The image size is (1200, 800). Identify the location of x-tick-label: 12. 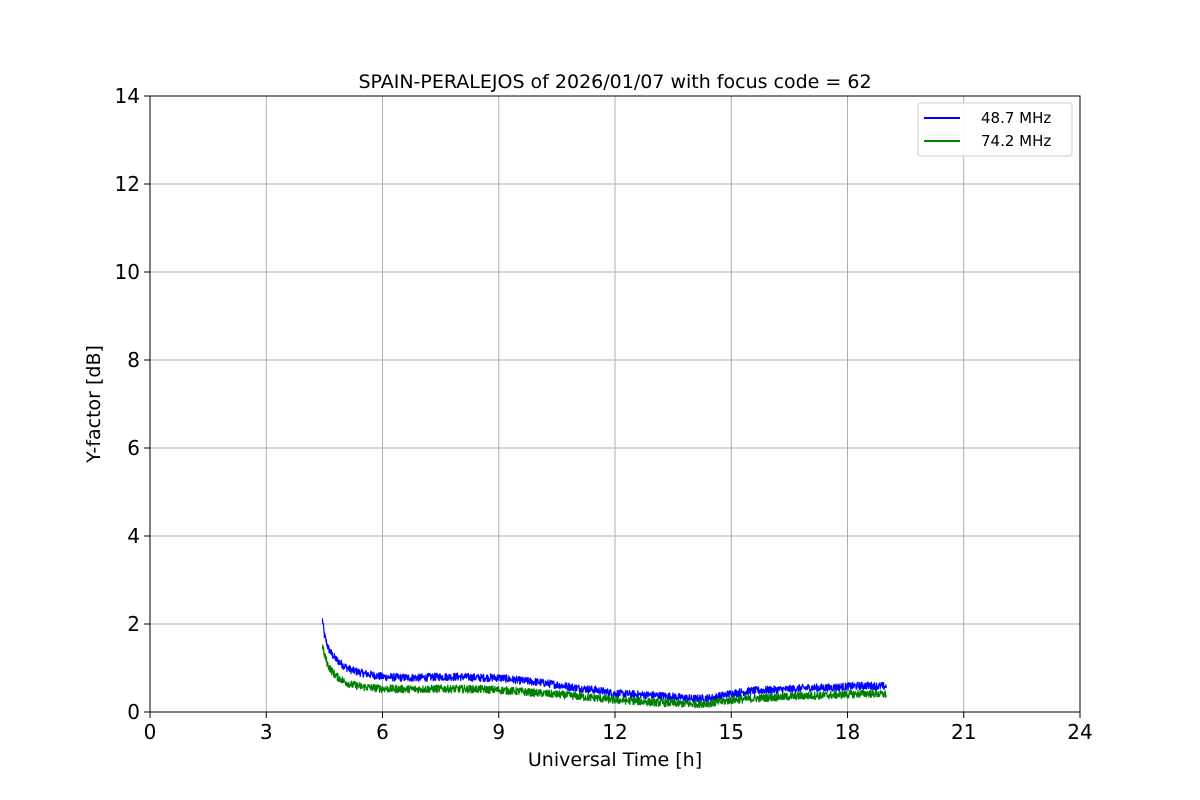
(614, 732).